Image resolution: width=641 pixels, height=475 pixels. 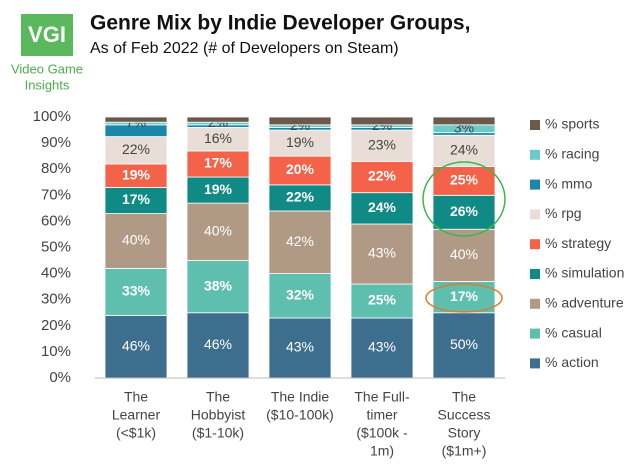 What do you see at coordinates (382, 300) in the screenshot?
I see `data-label: 25%` at bounding box center [382, 300].